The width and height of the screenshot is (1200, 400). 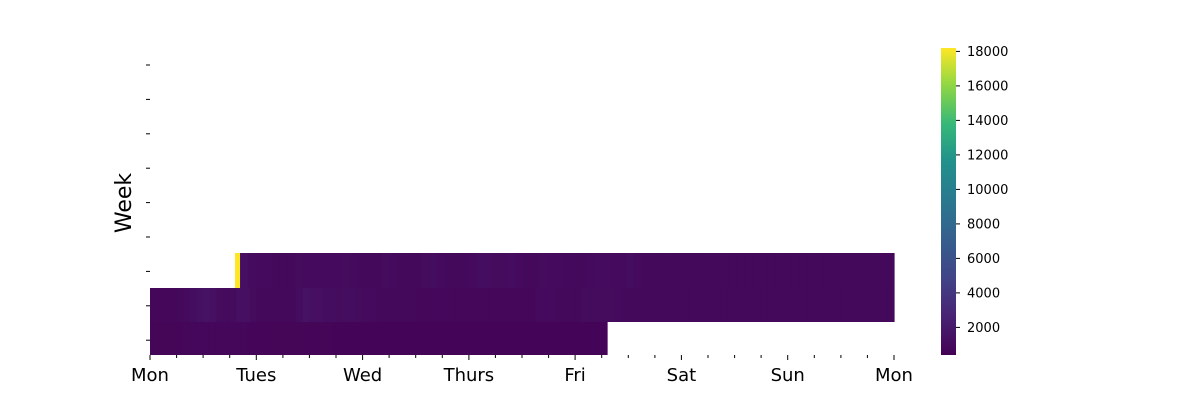 What do you see at coordinates (788, 375) in the screenshot?
I see `x-tick-label: Sun` at bounding box center [788, 375].